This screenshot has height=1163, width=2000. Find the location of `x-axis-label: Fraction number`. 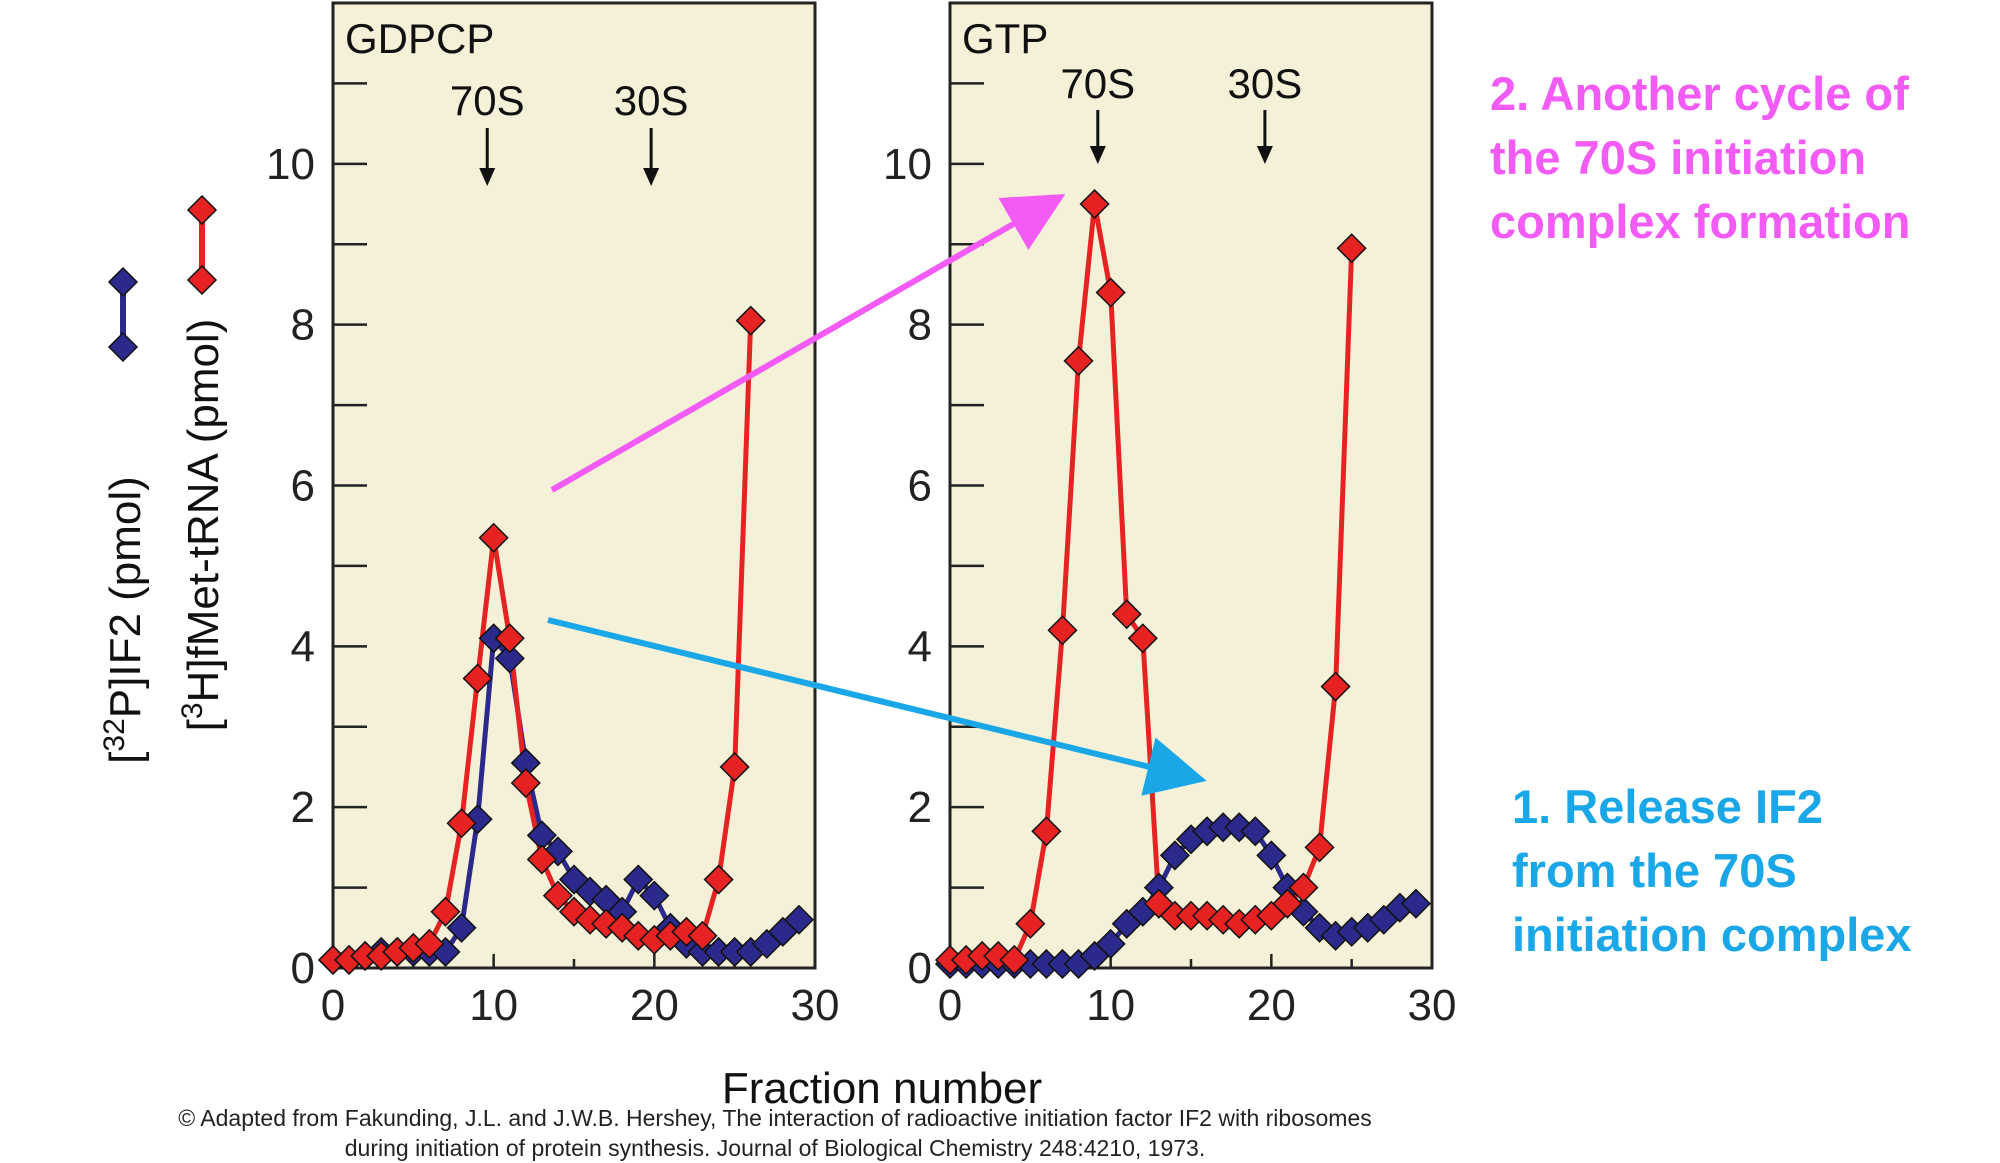

x-axis-label: Fraction number is located at coordinates (882, 1088).